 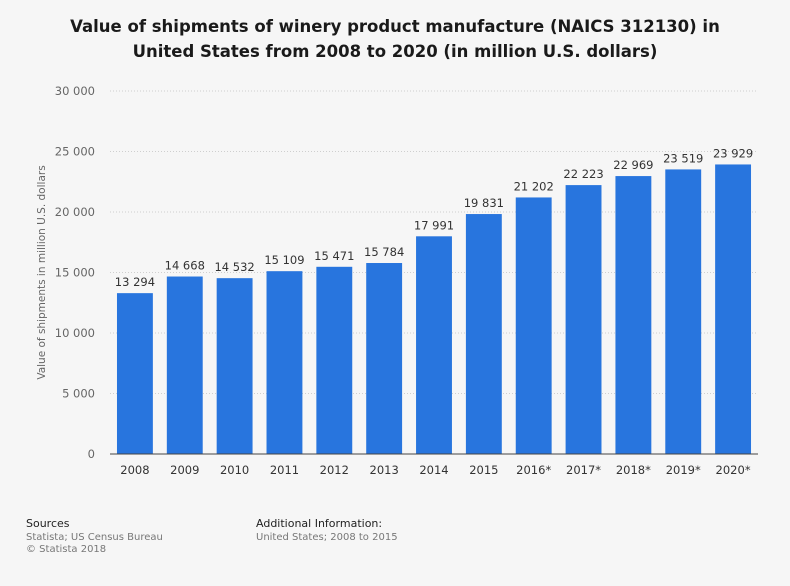 What do you see at coordinates (284, 470) in the screenshot?
I see `x-tick-label: 2011` at bounding box center [284, 470].